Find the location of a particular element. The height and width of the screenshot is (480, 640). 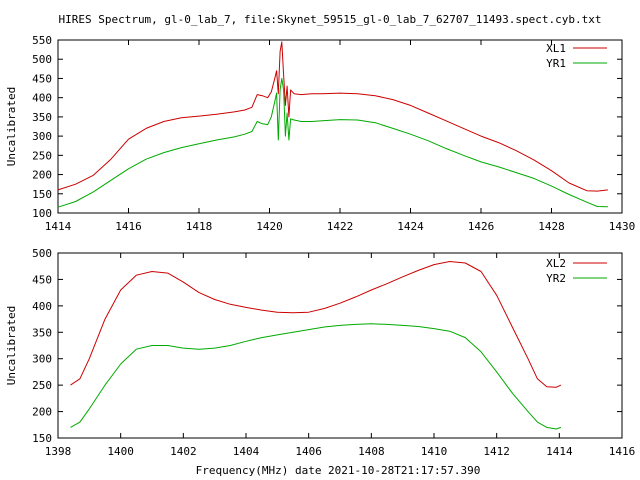

x-tick-label: 1420 is located at coordinates (269, 226).